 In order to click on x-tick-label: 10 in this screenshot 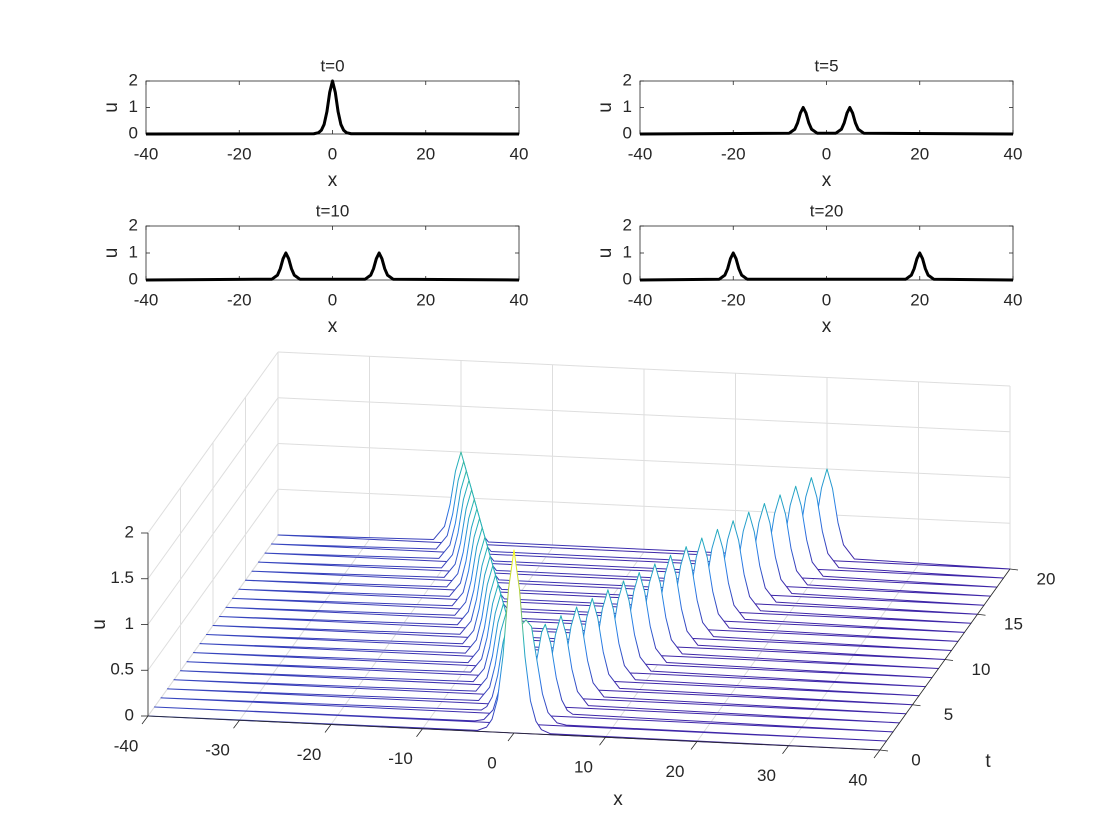, I will do `click(583, 767)`.